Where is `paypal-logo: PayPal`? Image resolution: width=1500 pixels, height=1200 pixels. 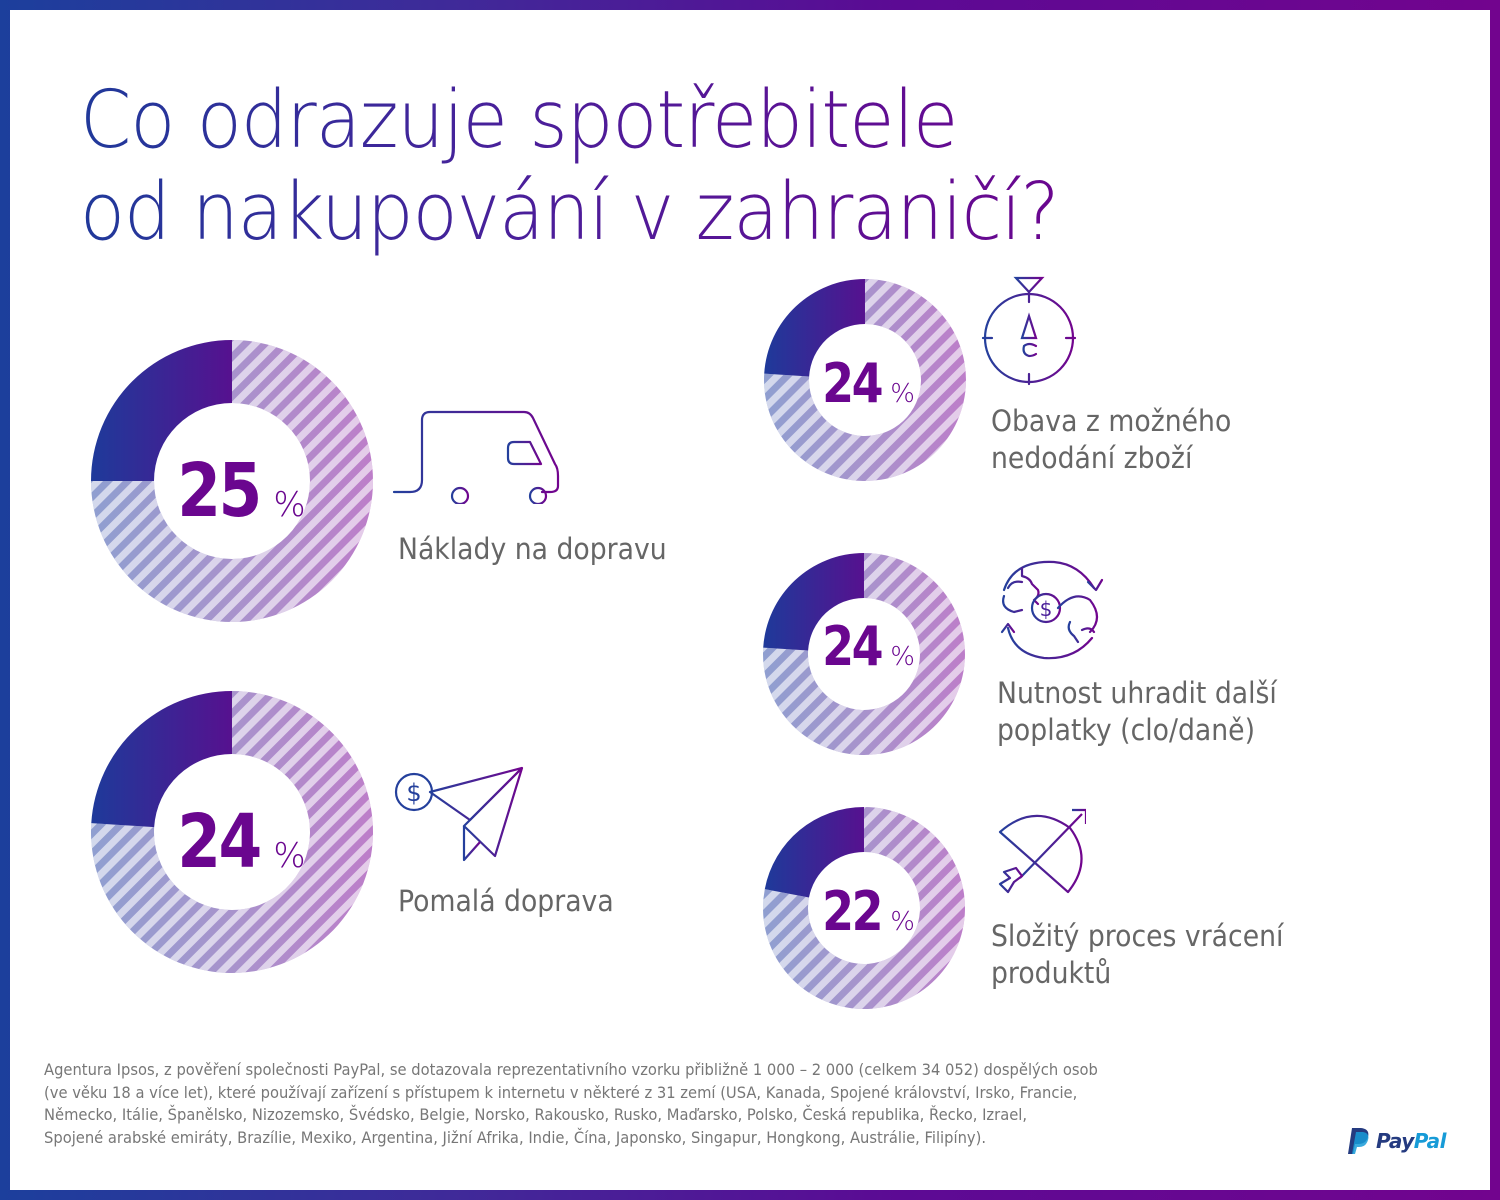
paypal-logo: PayPal is located at coordinates (1397, 1141).